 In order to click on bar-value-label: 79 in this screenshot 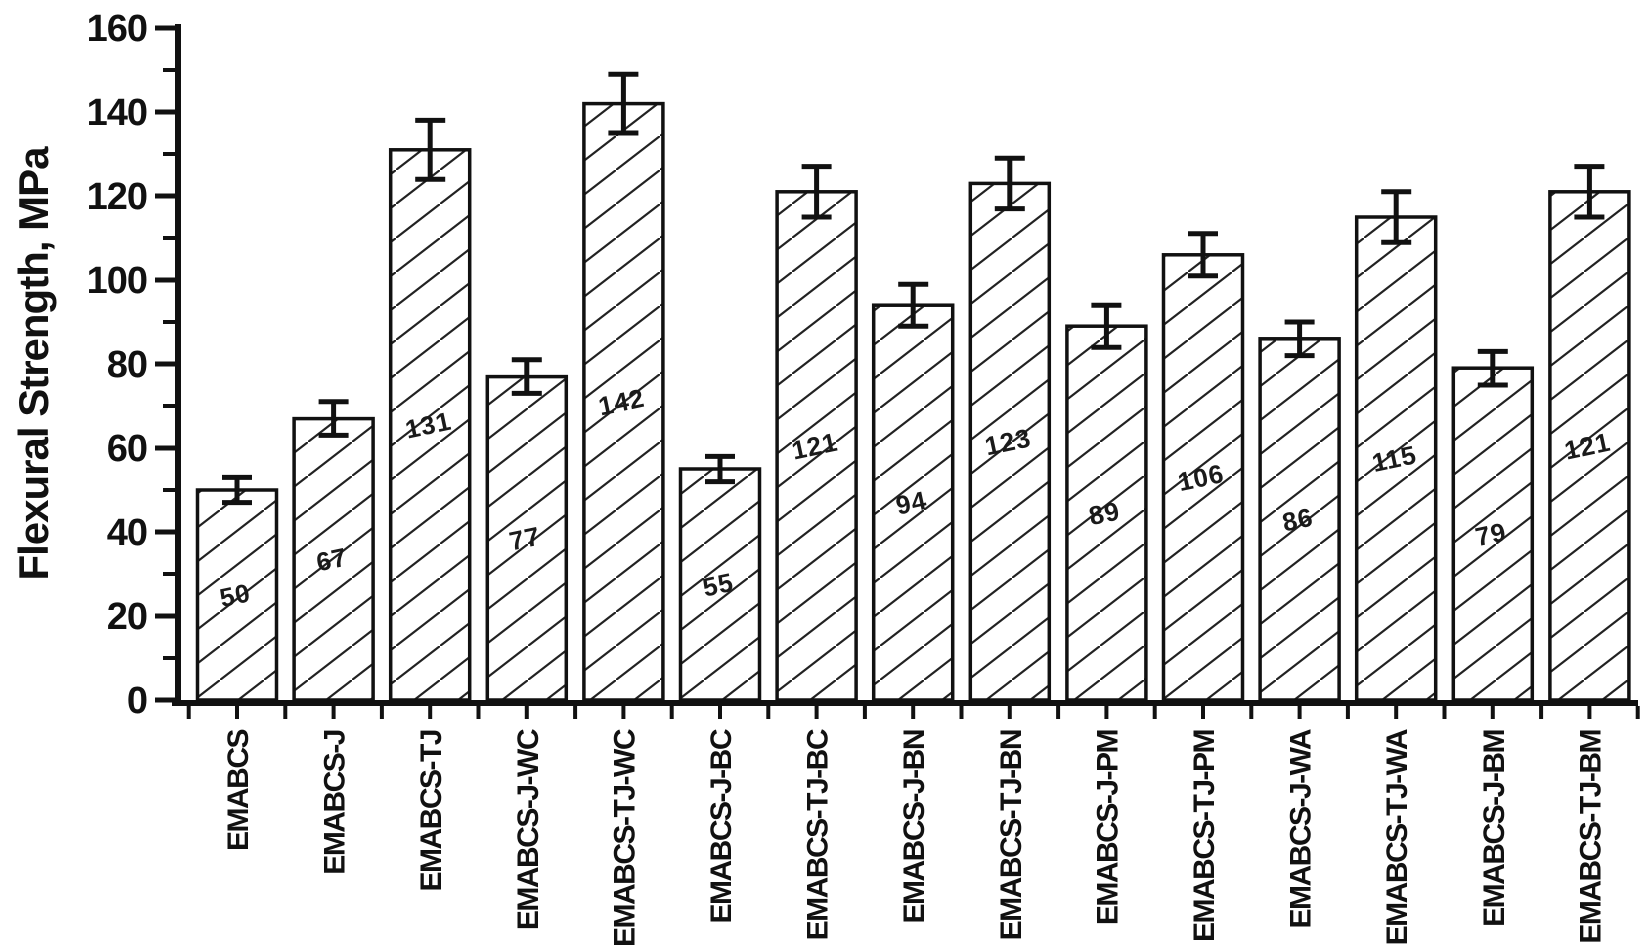, I will do `click(1491, 534)`.